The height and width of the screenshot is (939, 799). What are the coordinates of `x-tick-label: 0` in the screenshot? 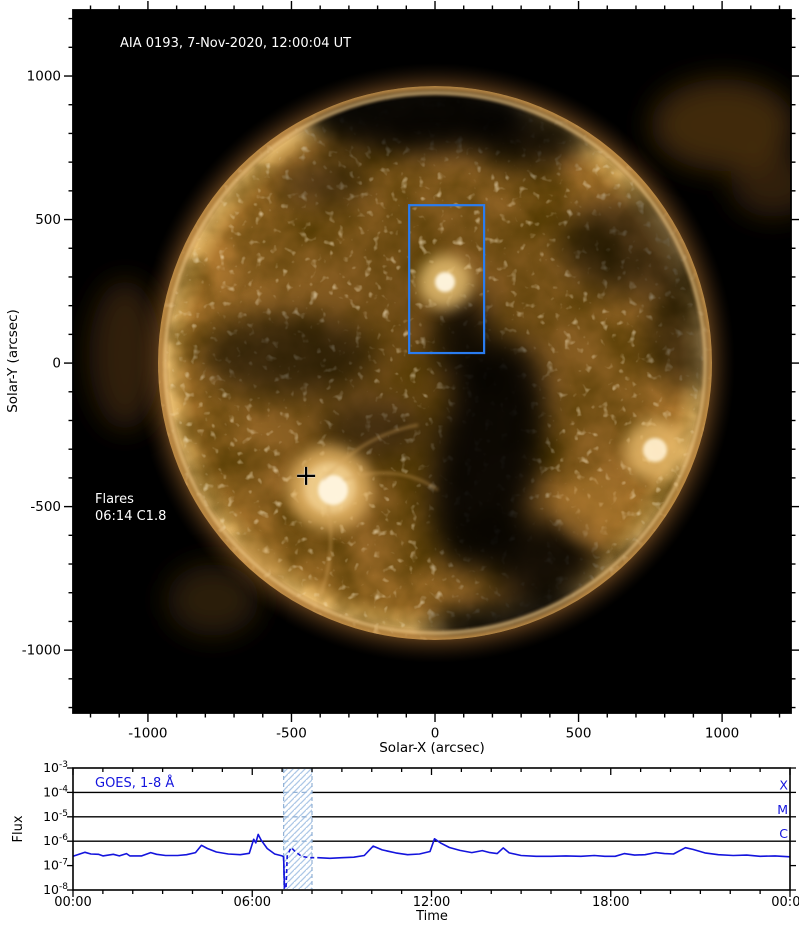 It's located at (435, 734).